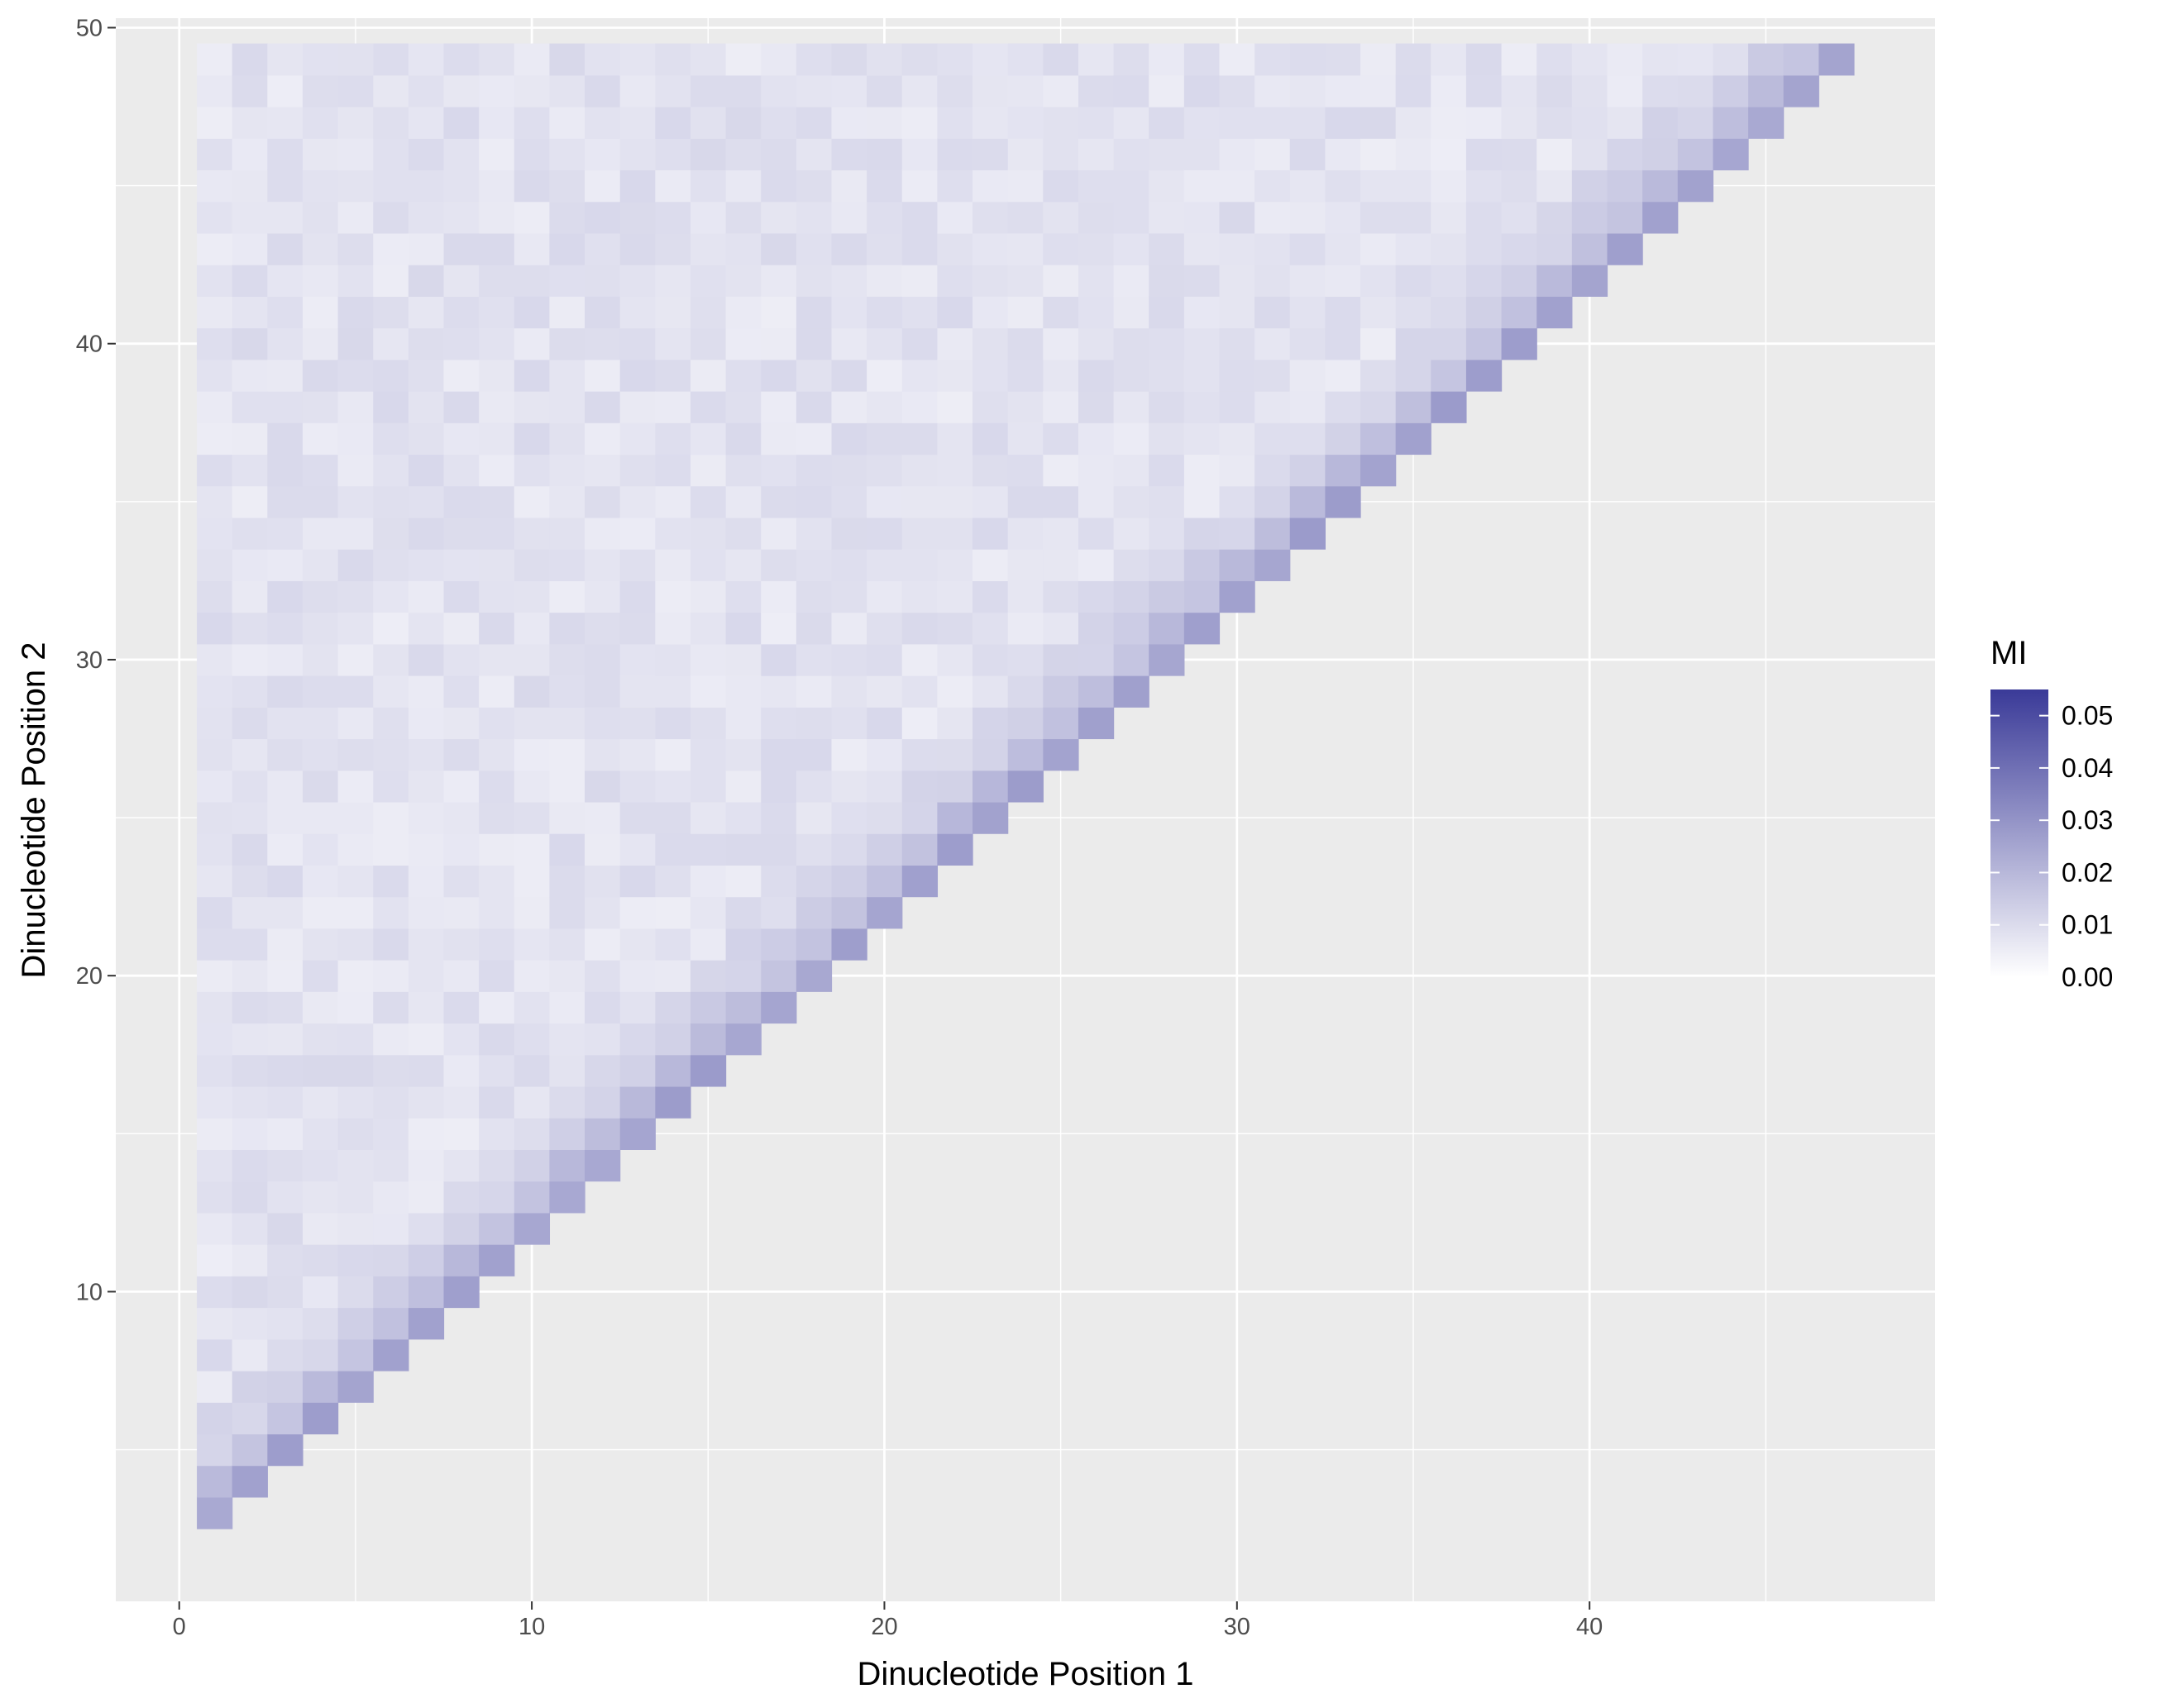 This screenshot has width=2160, height=1708. Describe the element at coordinates (2051, 846) in the screenshot. I see `legend-ticks: 0.05 0.04 0.03 0.02 0.01 0.00` at that location.